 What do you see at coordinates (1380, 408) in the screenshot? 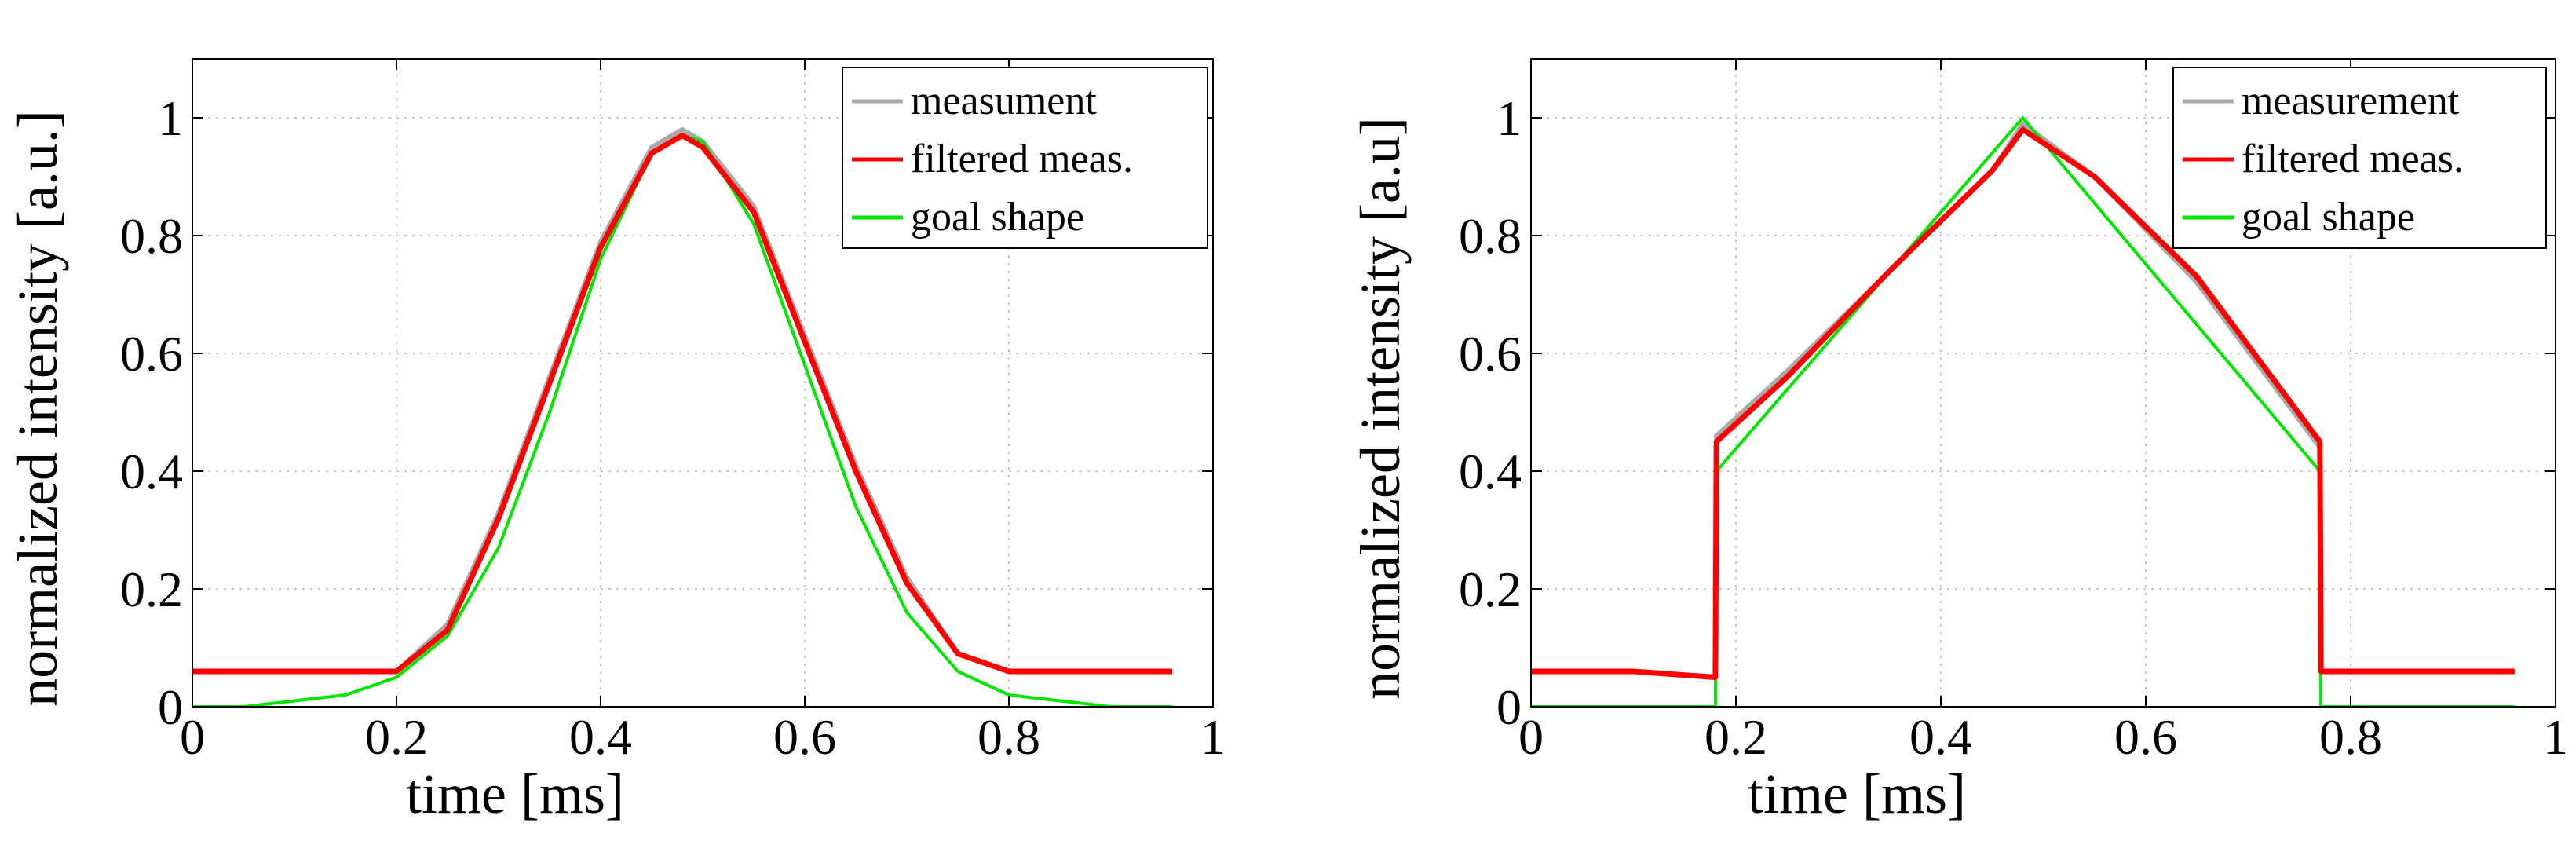
I see `y-axis-label: normalized intensity [a.u]` at bounding box center [1380, 408].